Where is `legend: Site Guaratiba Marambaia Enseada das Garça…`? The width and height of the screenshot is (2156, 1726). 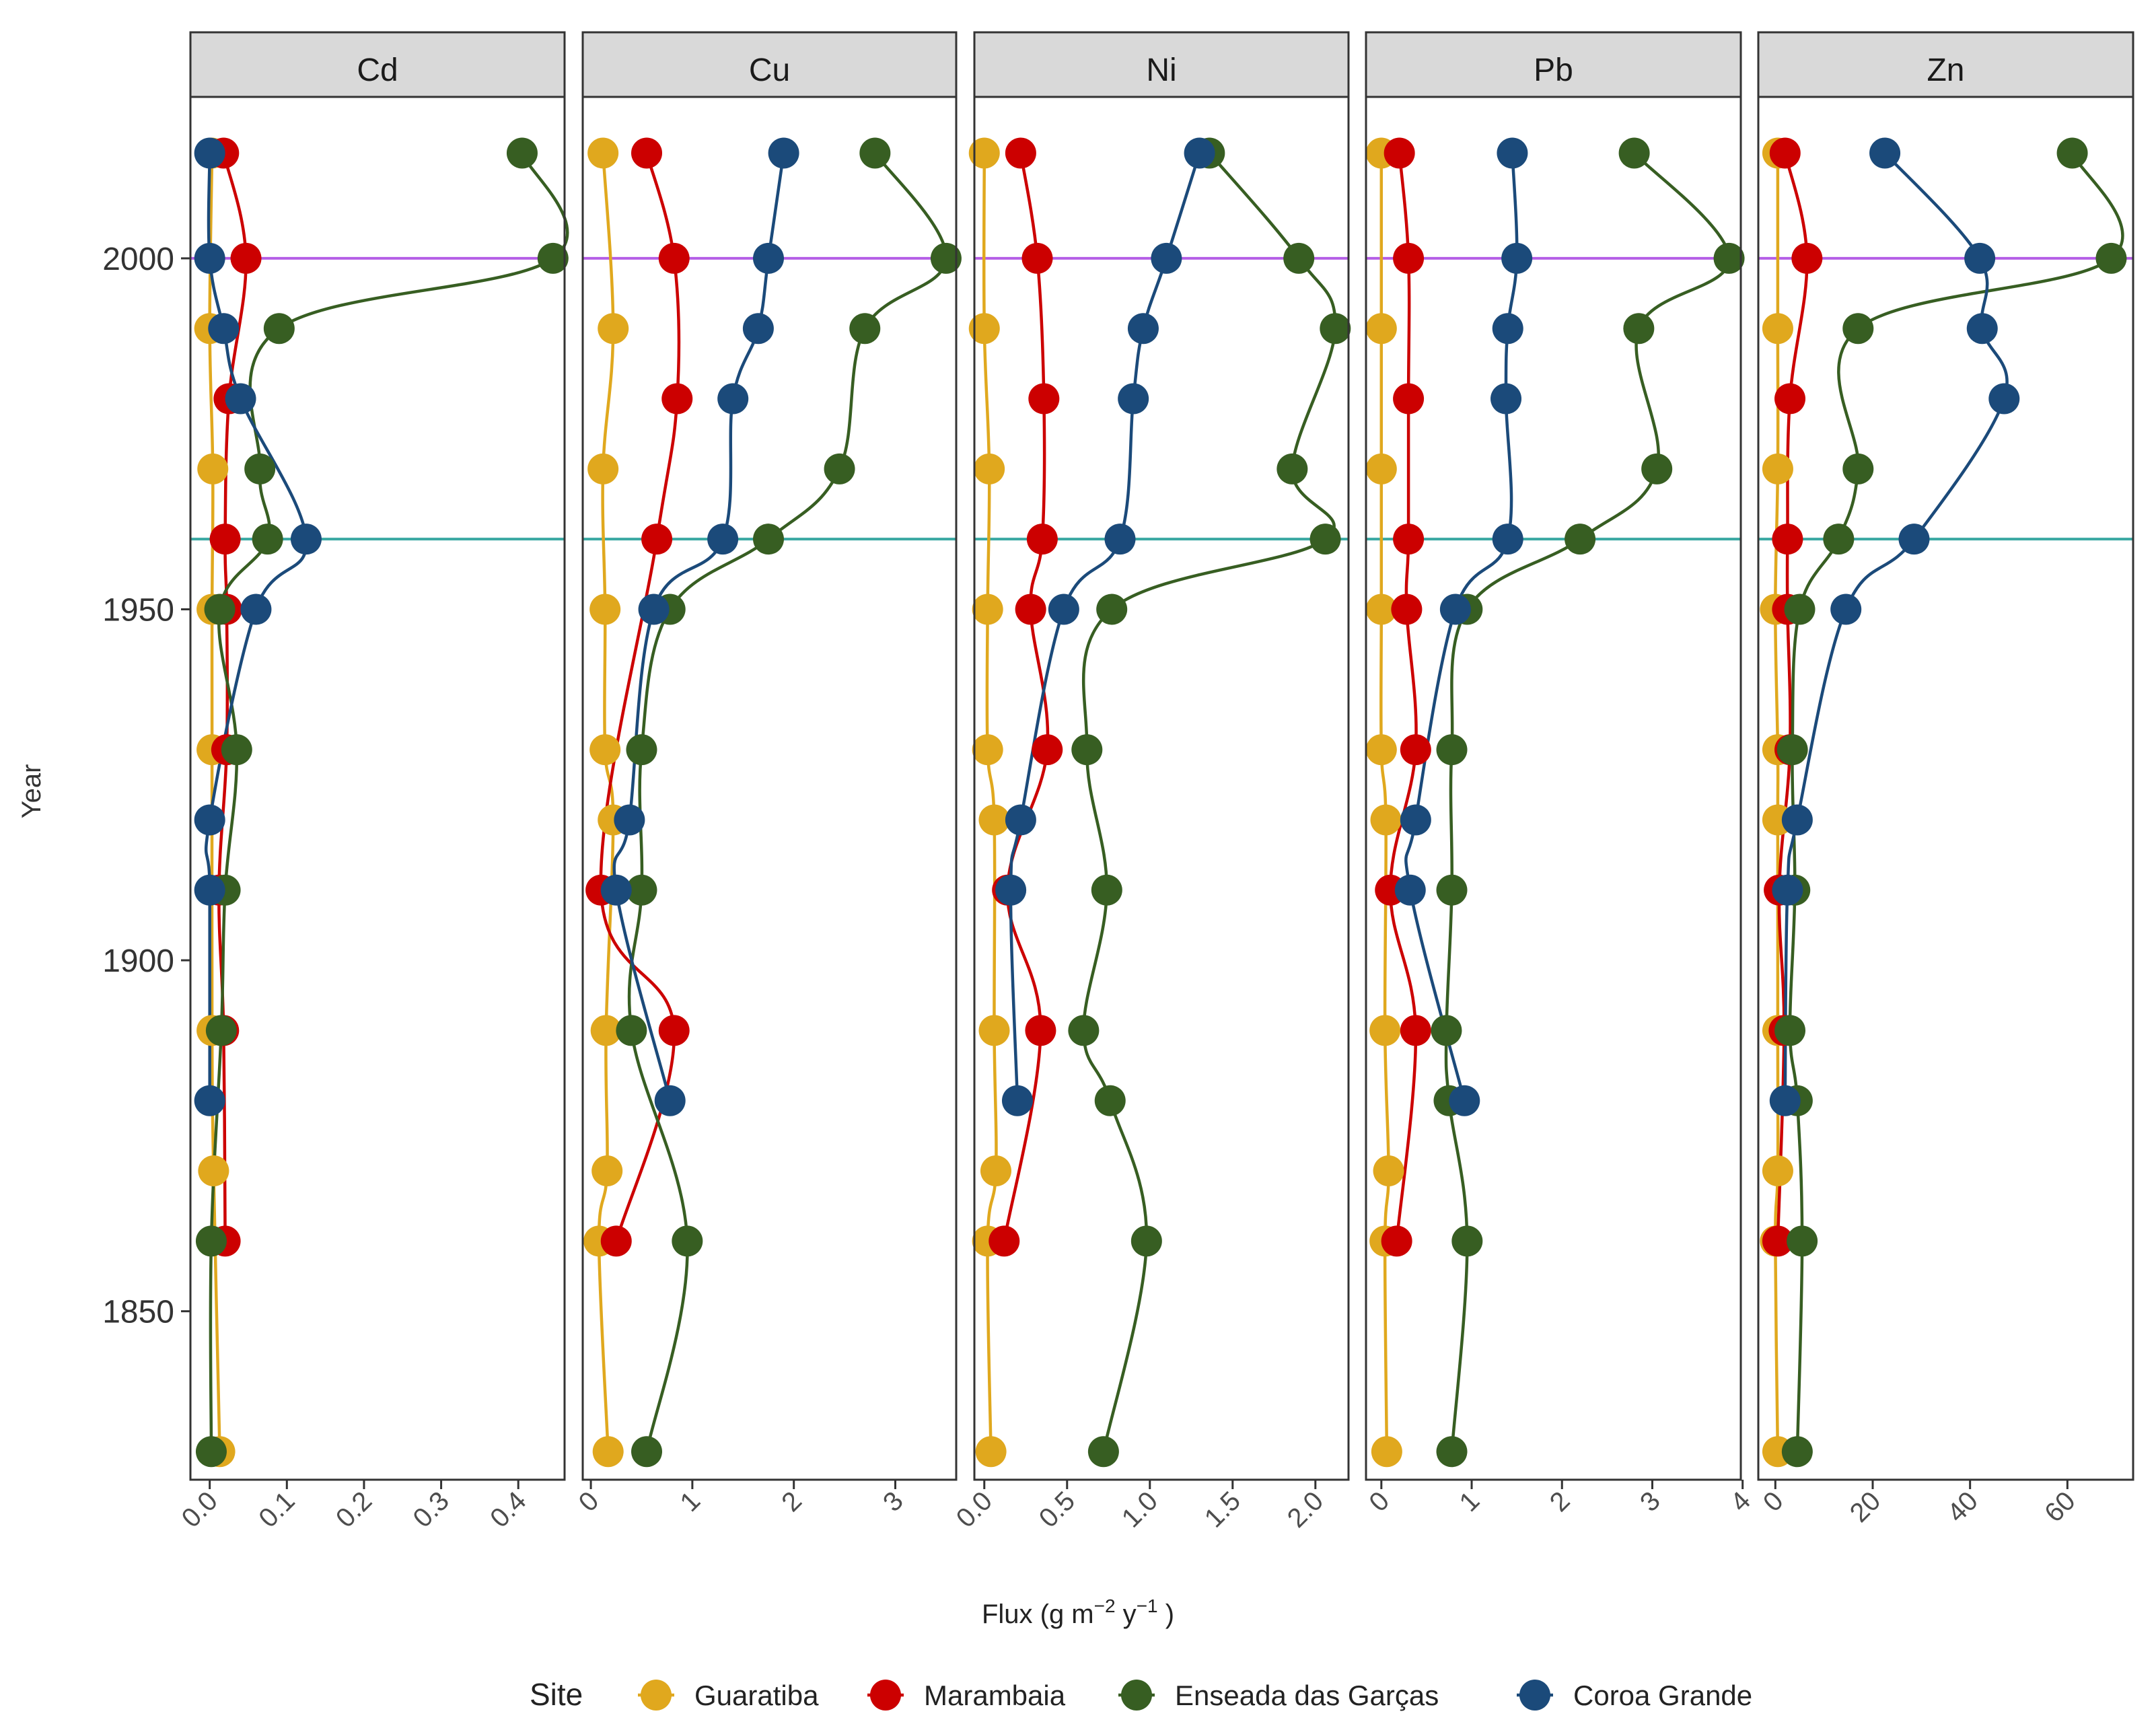 legend: Site Guaratiba Marambaia Enseada das Garça… is located at coordinates (1141, 1694).